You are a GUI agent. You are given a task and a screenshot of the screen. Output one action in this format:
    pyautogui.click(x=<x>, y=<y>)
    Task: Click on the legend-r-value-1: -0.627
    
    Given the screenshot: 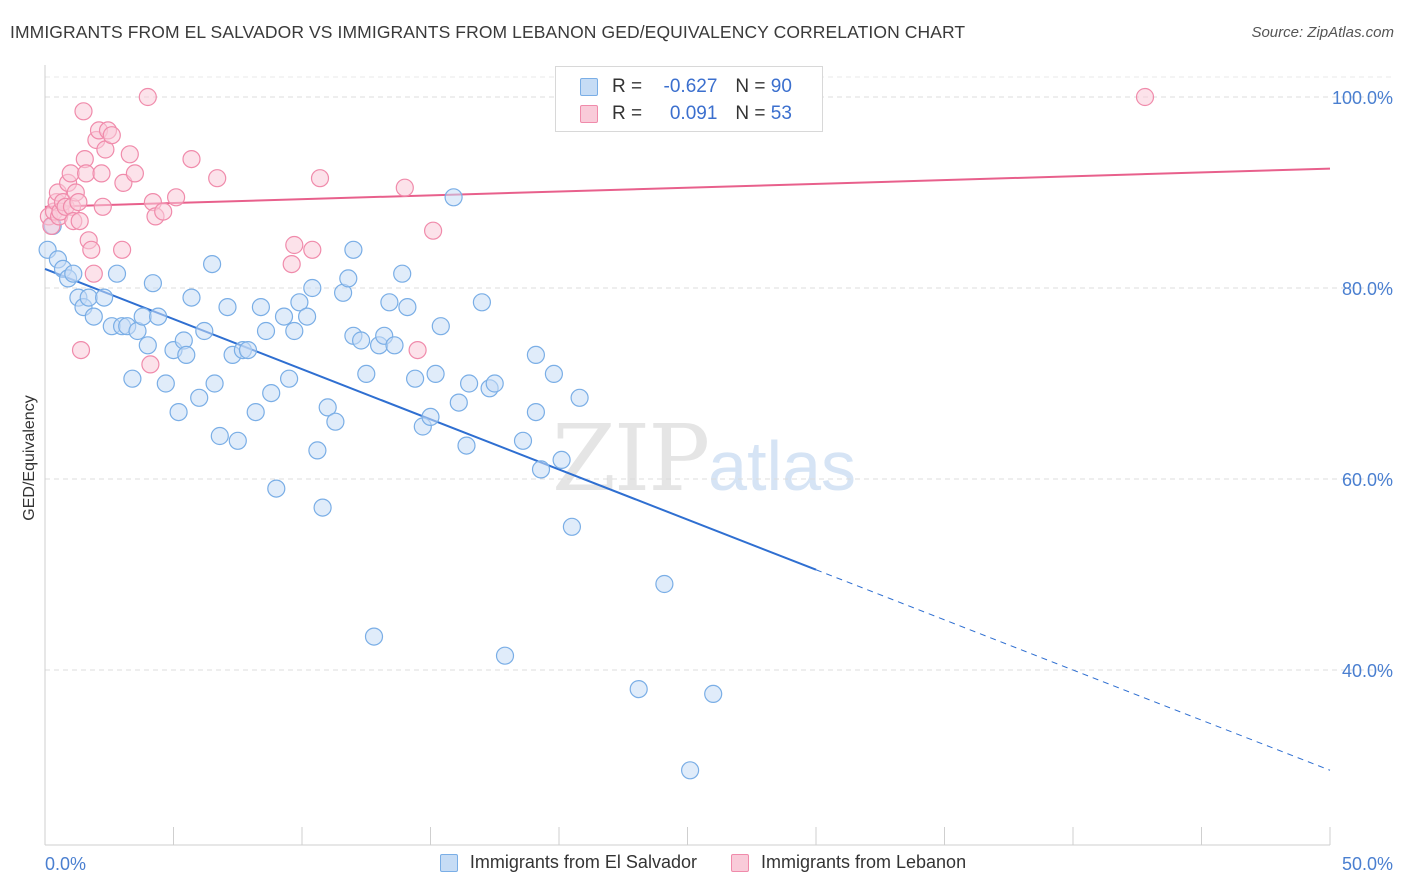 What is the action you would take?
    pyautogui.click(x=690, y=86)
    